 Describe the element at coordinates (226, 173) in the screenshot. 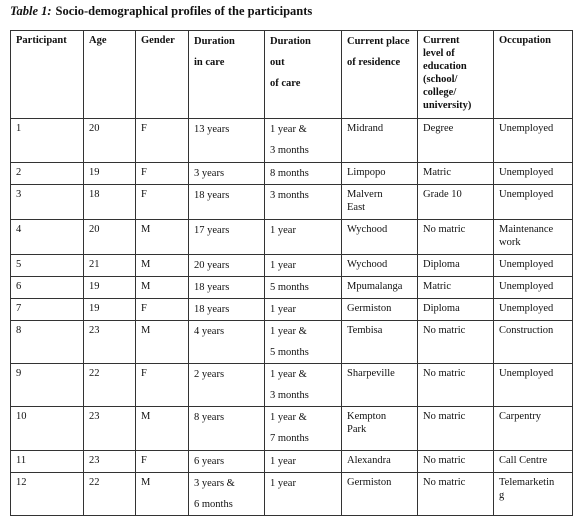

I see `table-cell: 3 years` at that location.